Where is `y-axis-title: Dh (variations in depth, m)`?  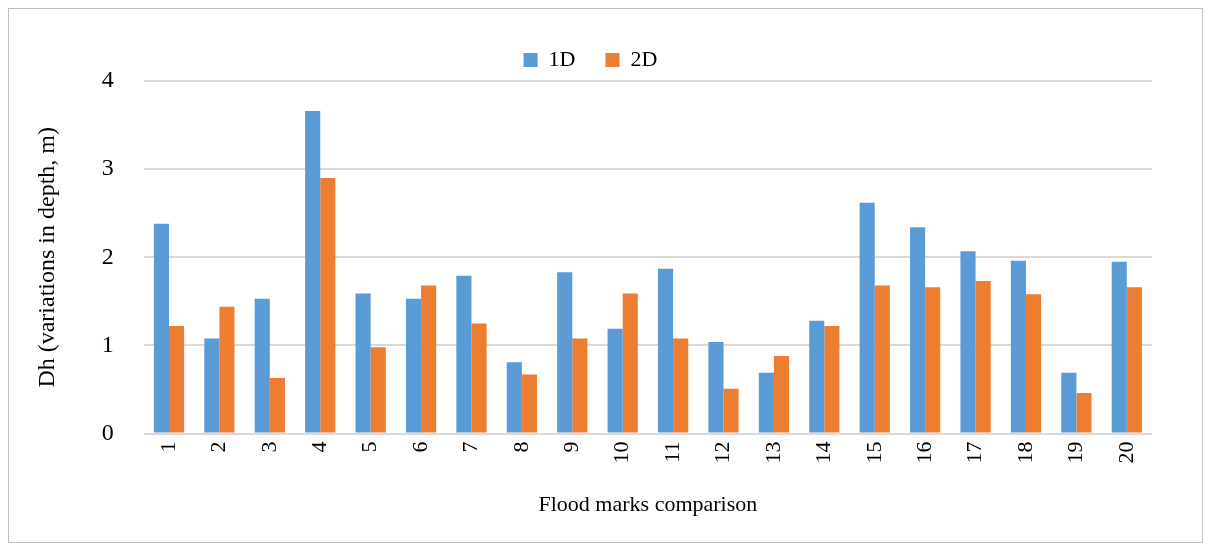
y-axis-title: Dh (variations in depth, m) is located at coordinates (45, 257).